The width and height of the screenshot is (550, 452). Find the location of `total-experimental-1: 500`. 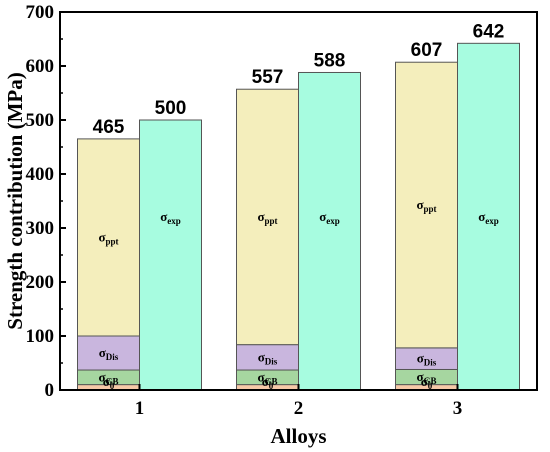

total-experimental-1: 500 is located at coordinates (171, 108).